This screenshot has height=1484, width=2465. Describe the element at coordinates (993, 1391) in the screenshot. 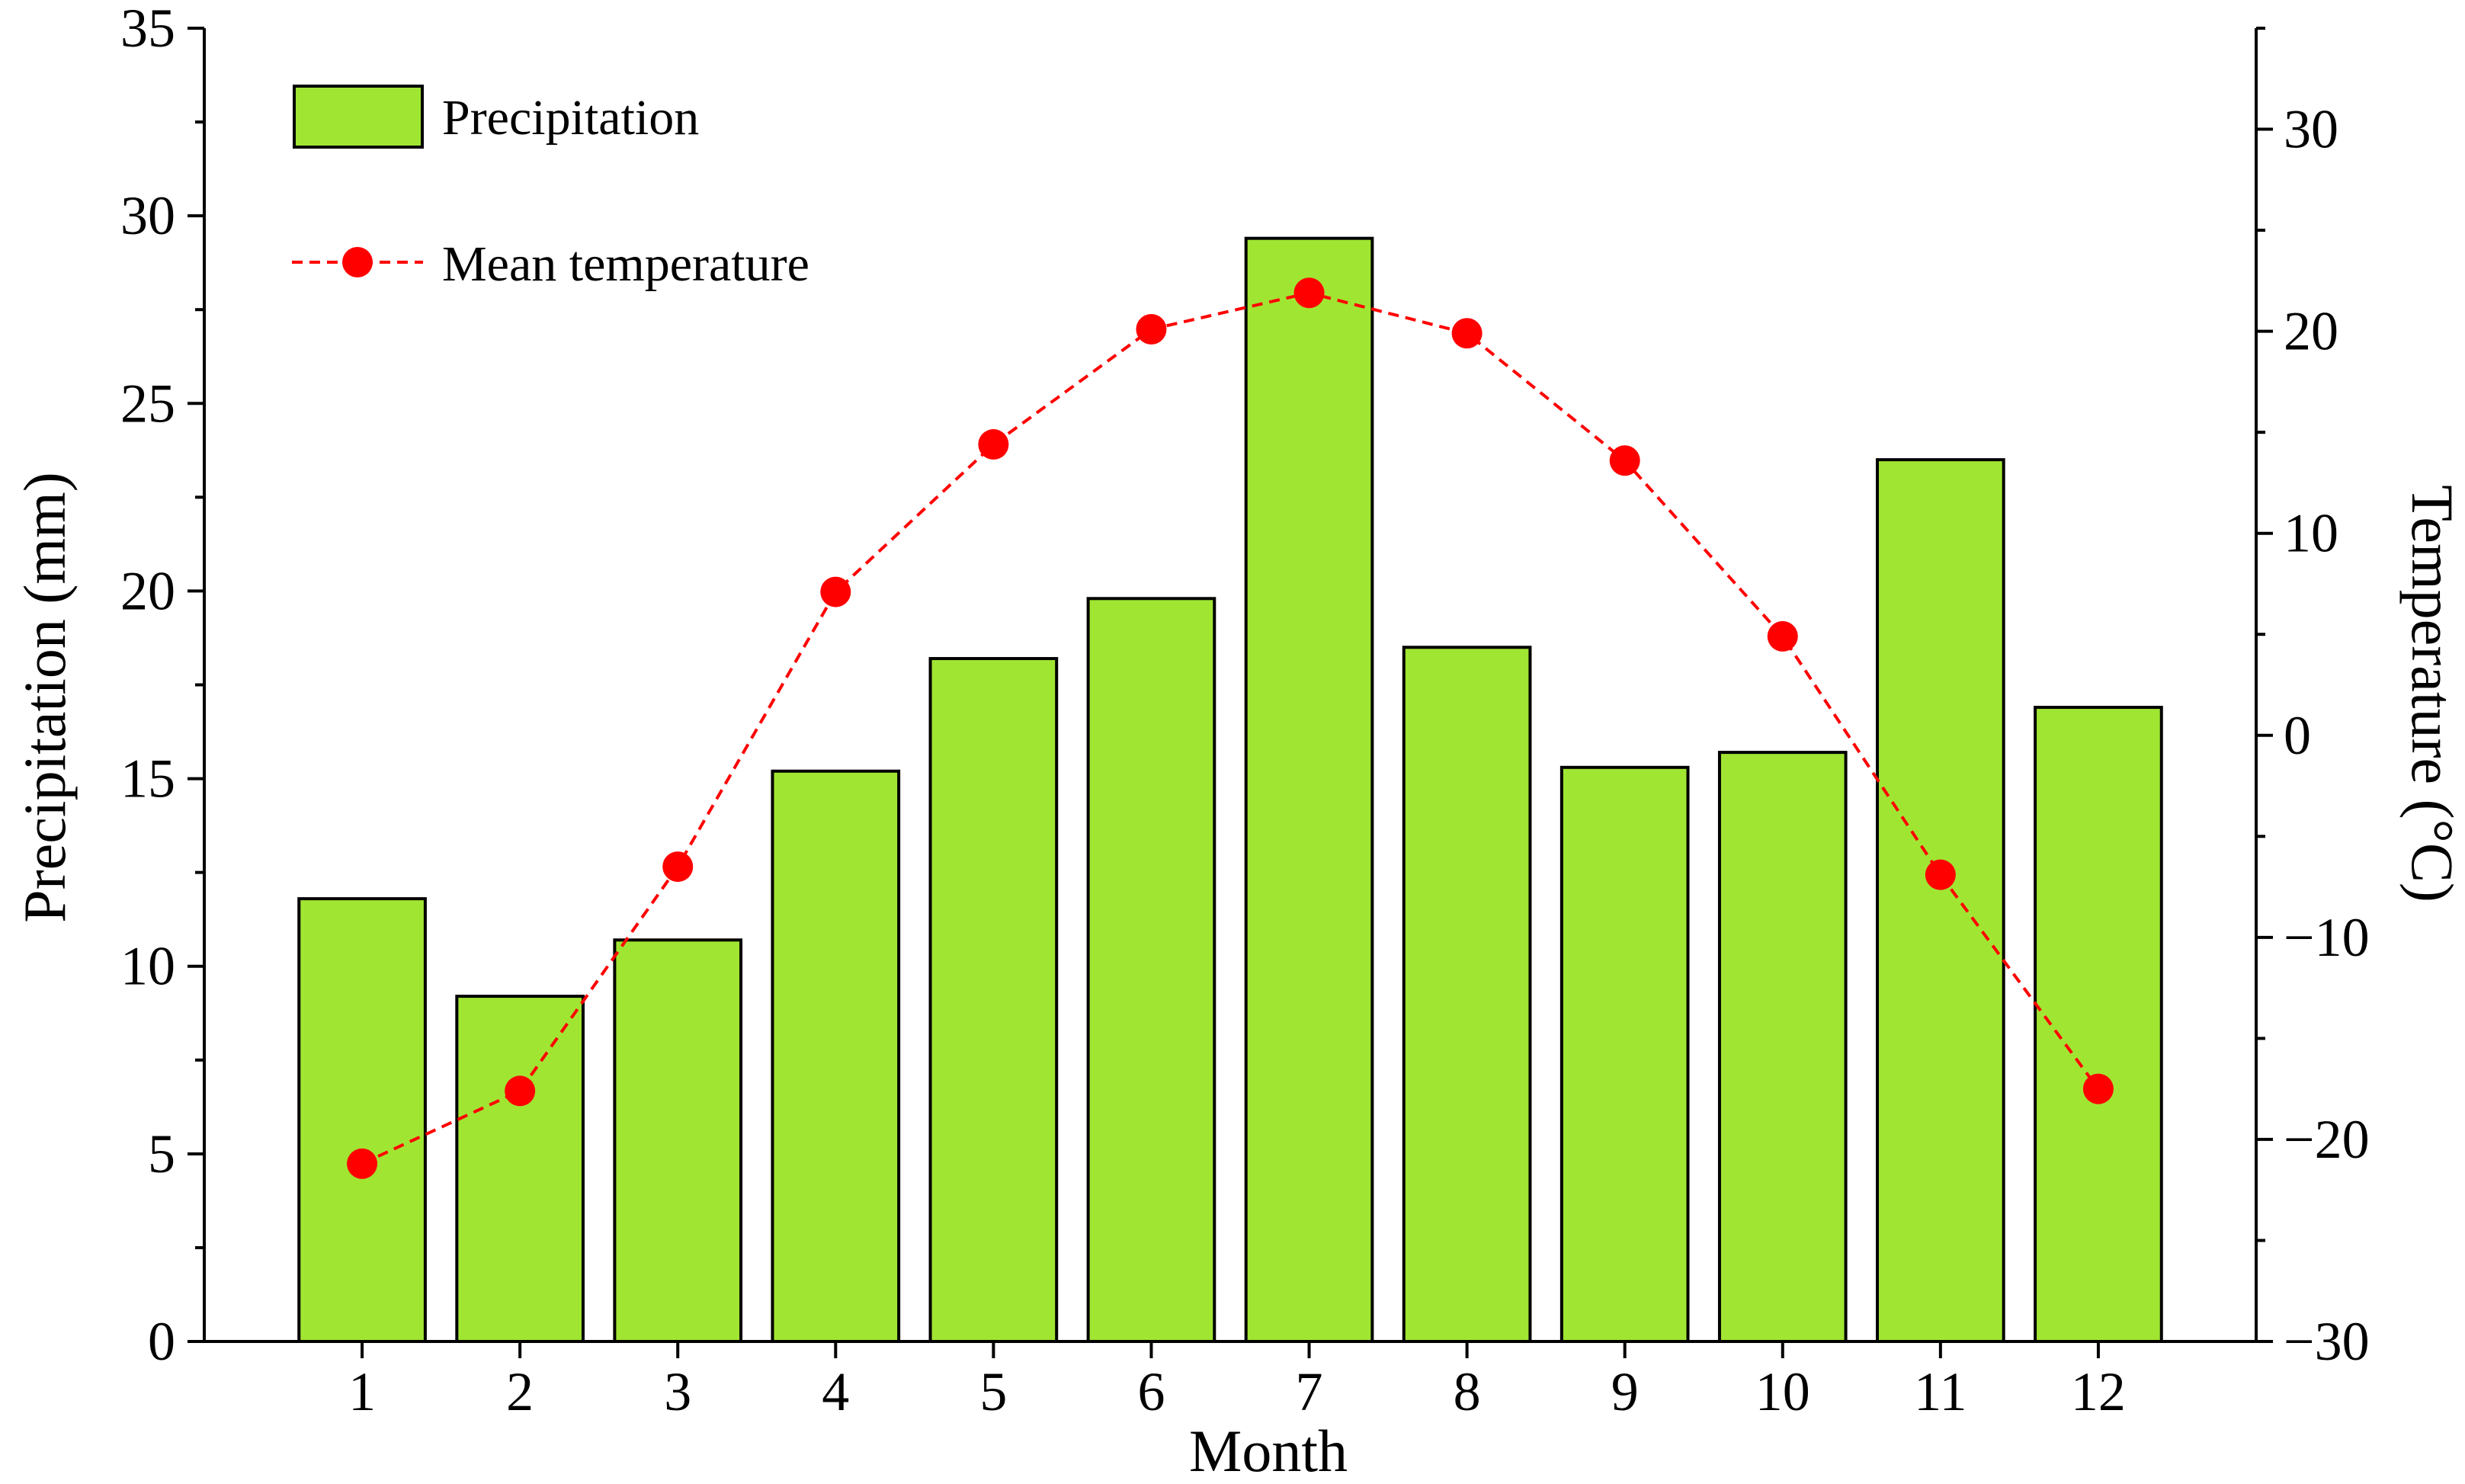

I see `x-tick-label: 5` at that location.